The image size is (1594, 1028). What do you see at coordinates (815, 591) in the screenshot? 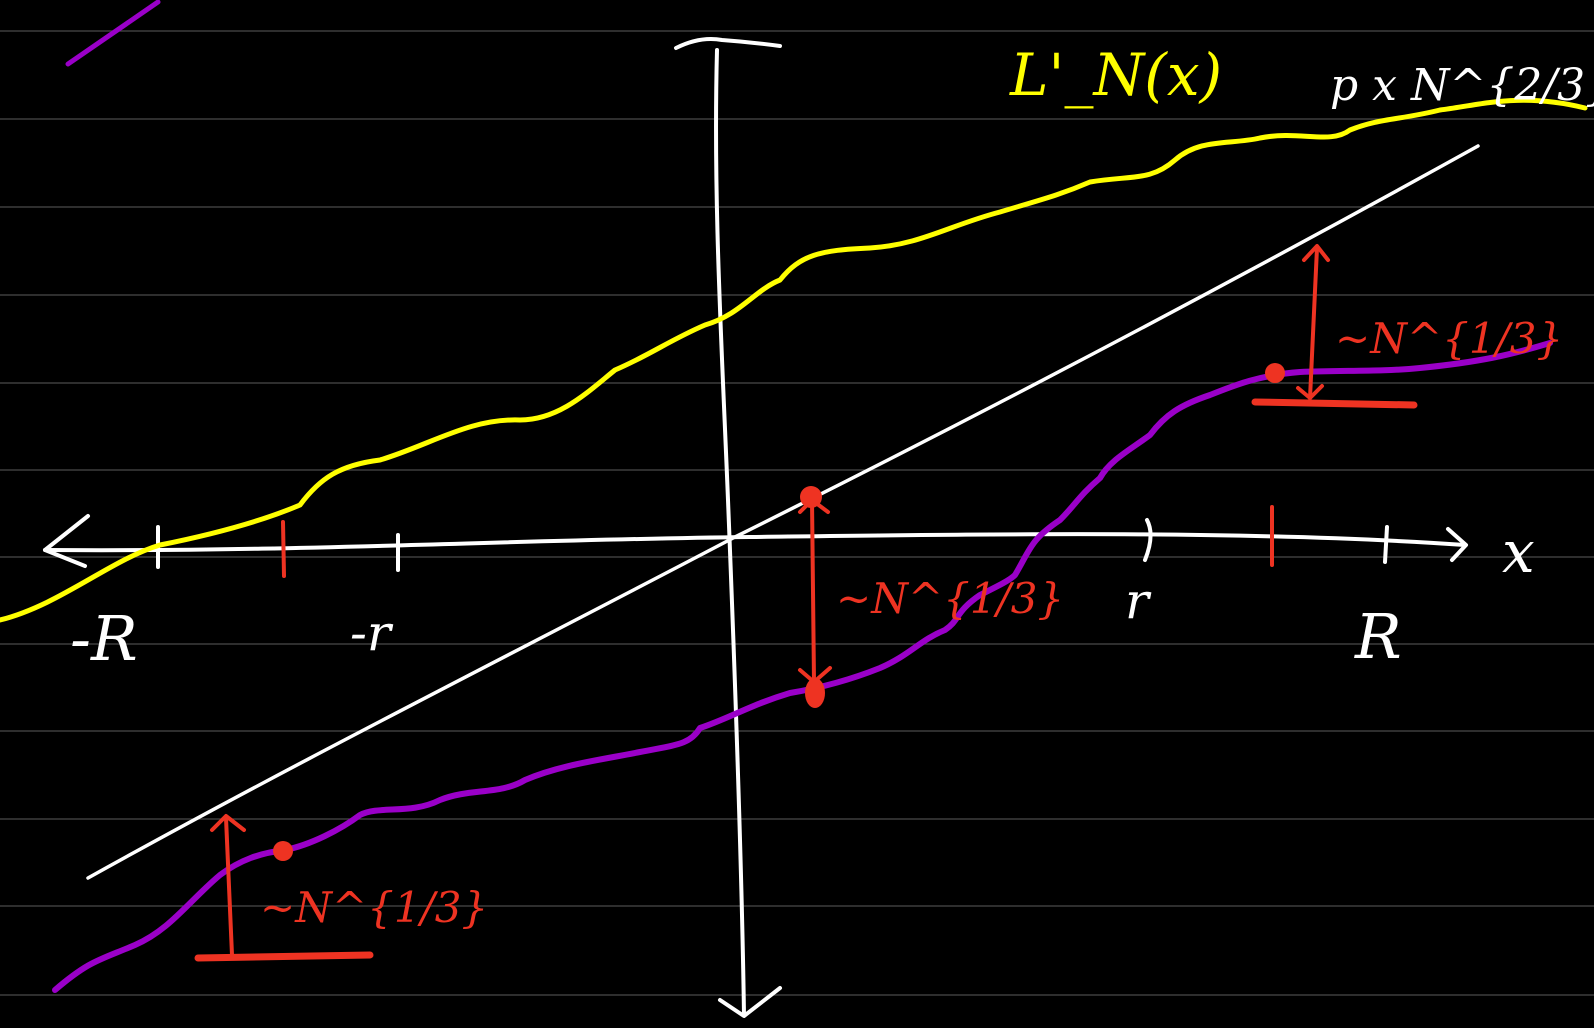
I see `fluct-marker-center` at bounding box center [815, 591].